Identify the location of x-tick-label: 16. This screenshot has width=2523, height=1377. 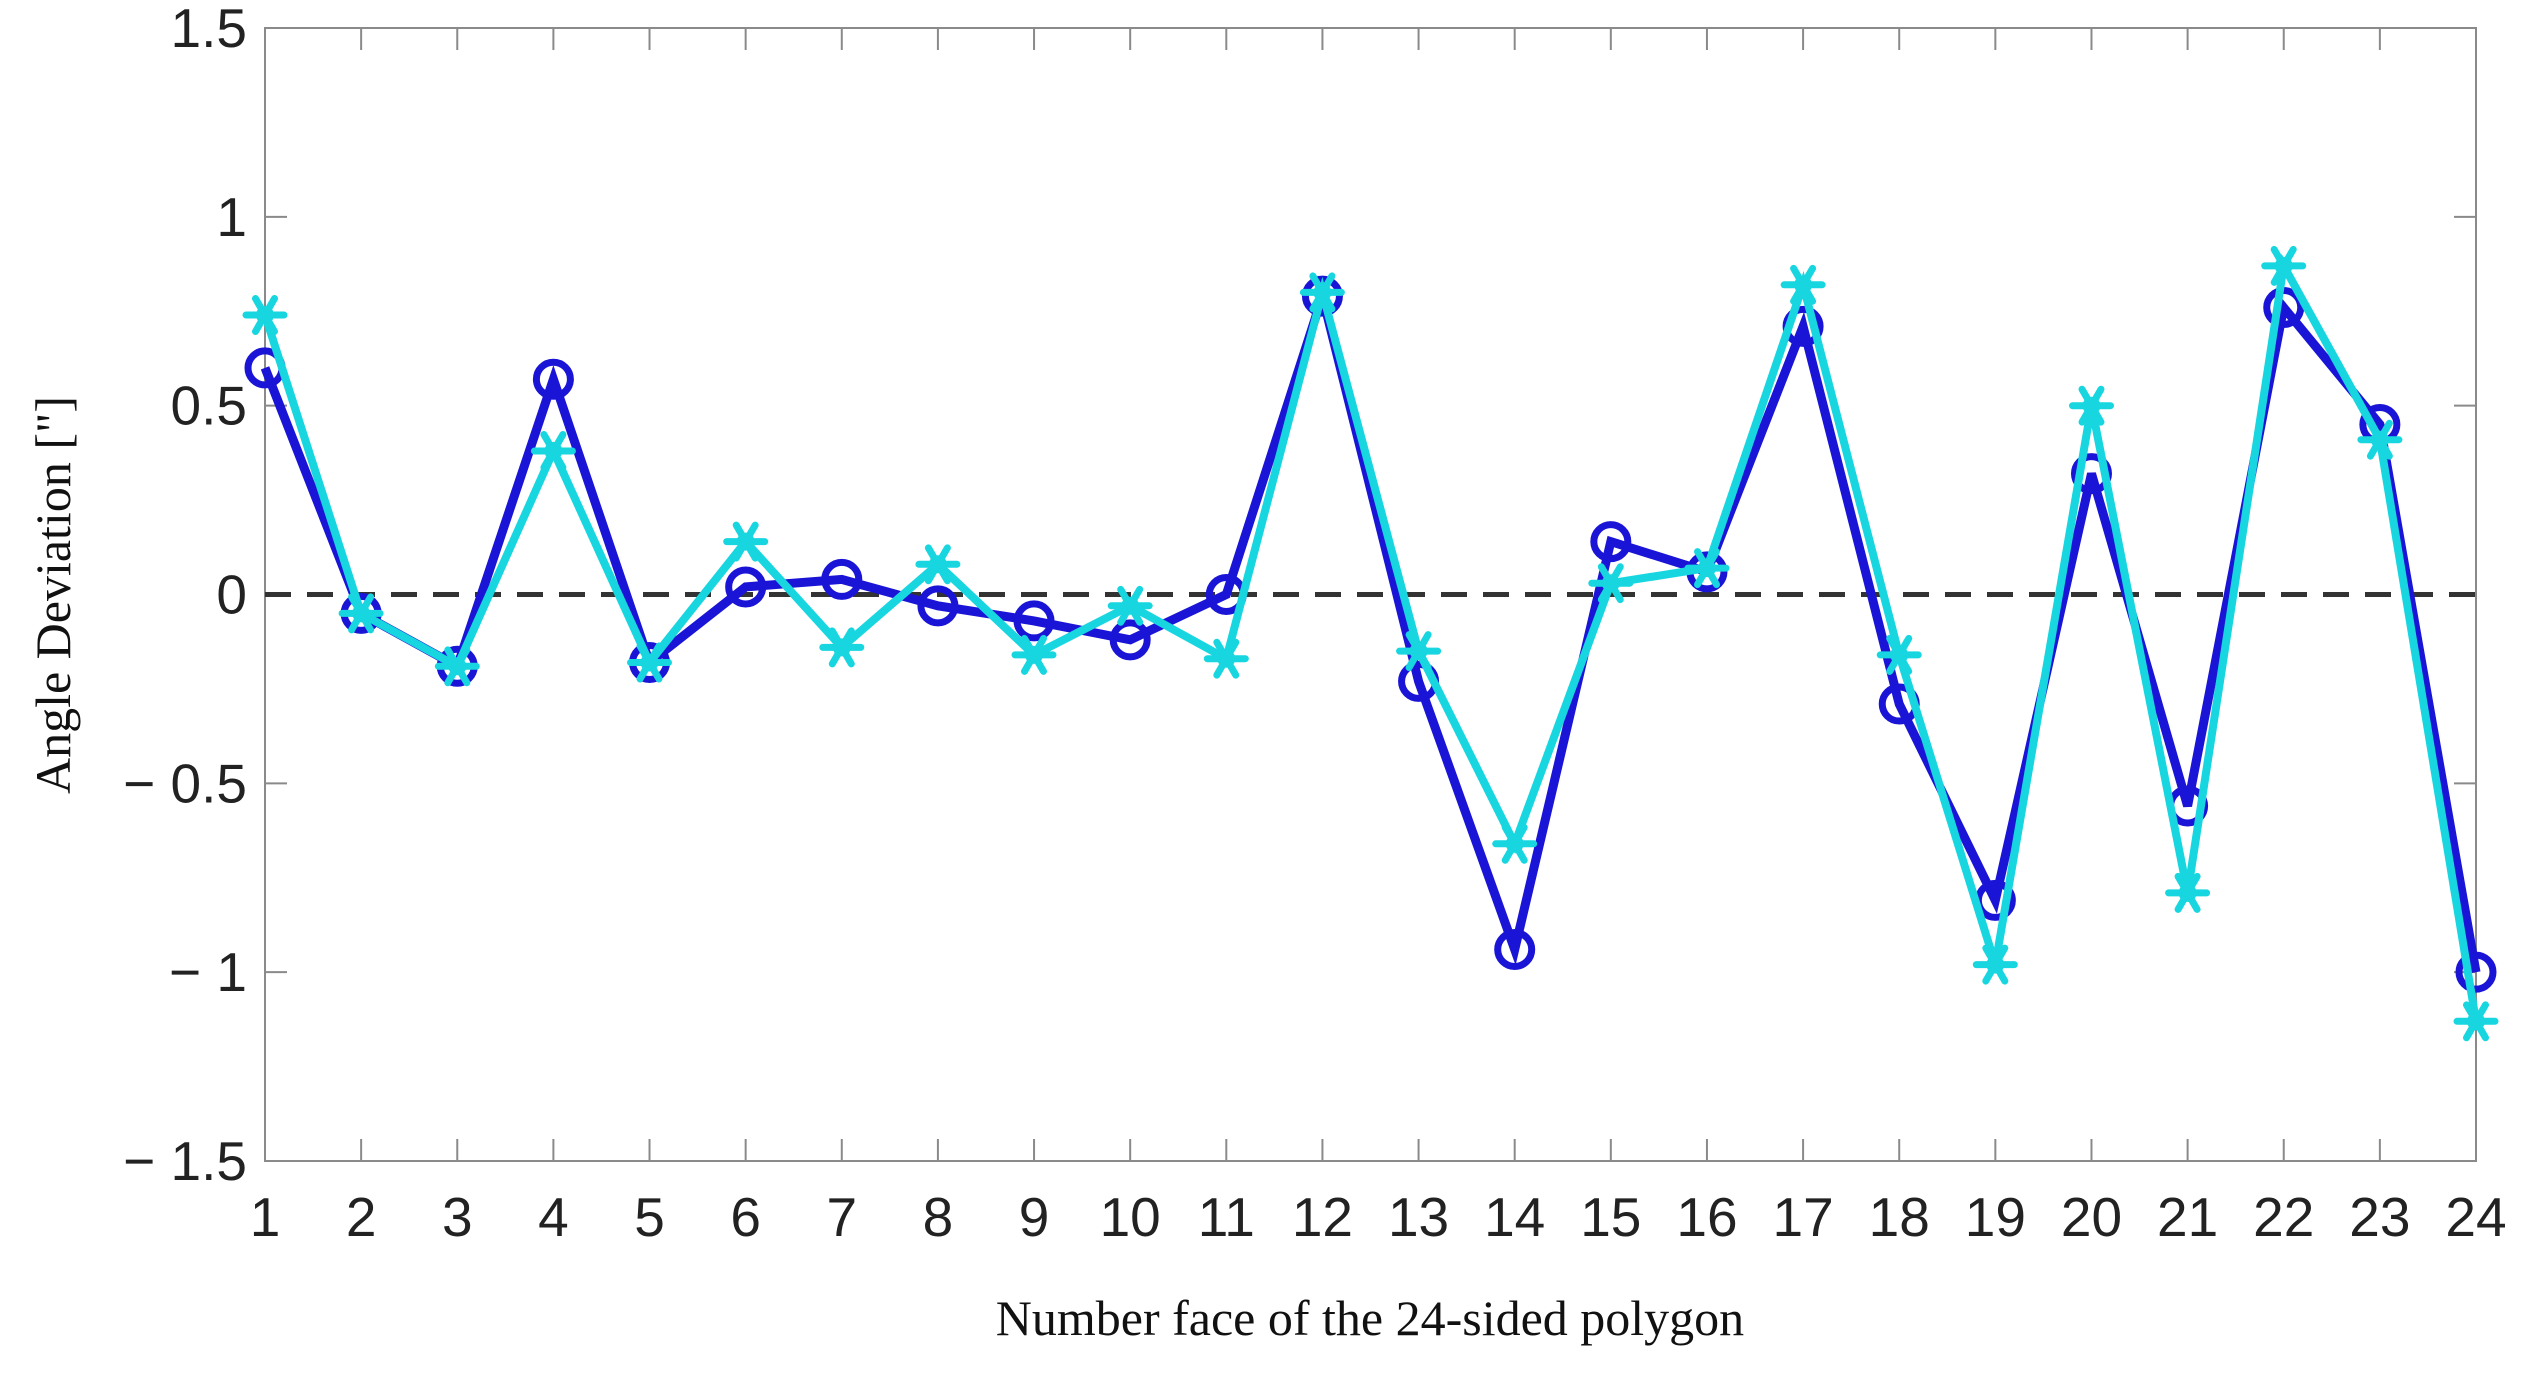
(1706, 1217).